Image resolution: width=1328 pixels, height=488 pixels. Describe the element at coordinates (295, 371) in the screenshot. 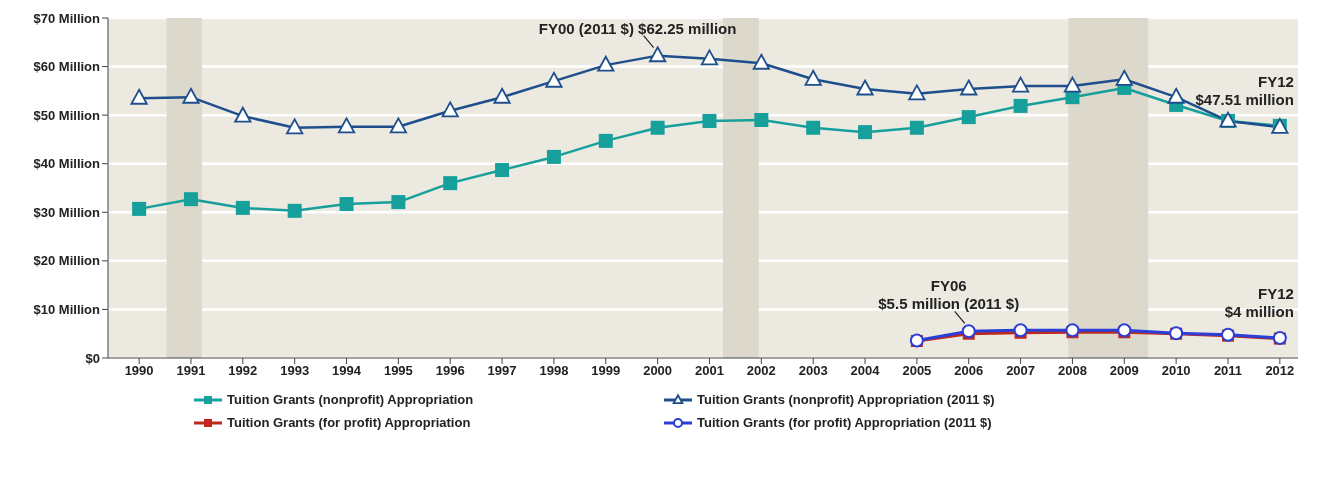

I see `x-tick-label: 1993` at that location.